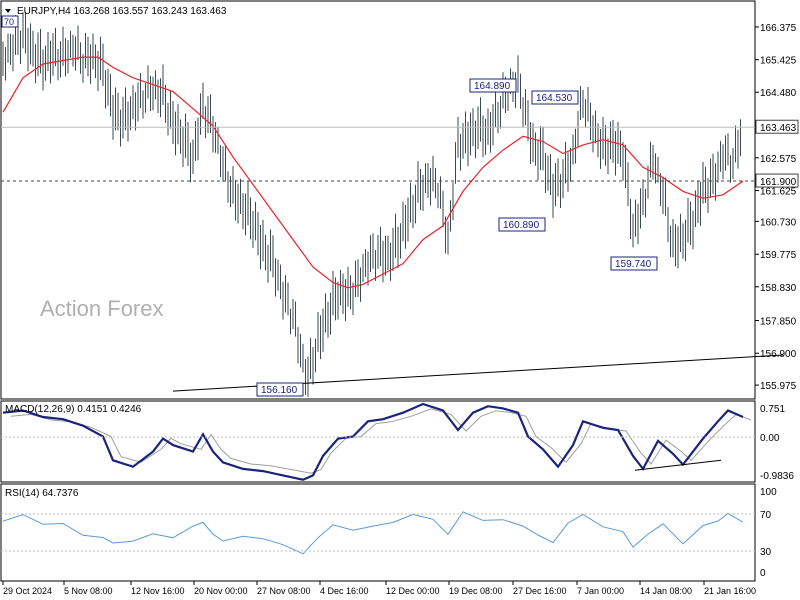  What do you see at coordinates (666, 591) in the screenshot?
I see `x-tick-label: 14 Jan 08:00` at bounding box center [666, 591].